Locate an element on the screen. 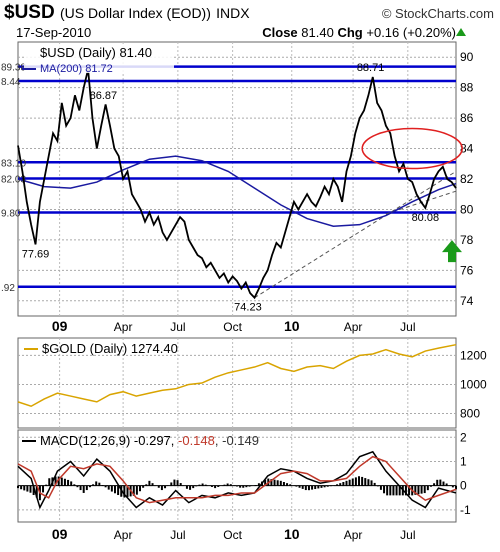 The height and width of the screenshot is (552, 500). symbol: $USD is located at coordinates (29, 12).